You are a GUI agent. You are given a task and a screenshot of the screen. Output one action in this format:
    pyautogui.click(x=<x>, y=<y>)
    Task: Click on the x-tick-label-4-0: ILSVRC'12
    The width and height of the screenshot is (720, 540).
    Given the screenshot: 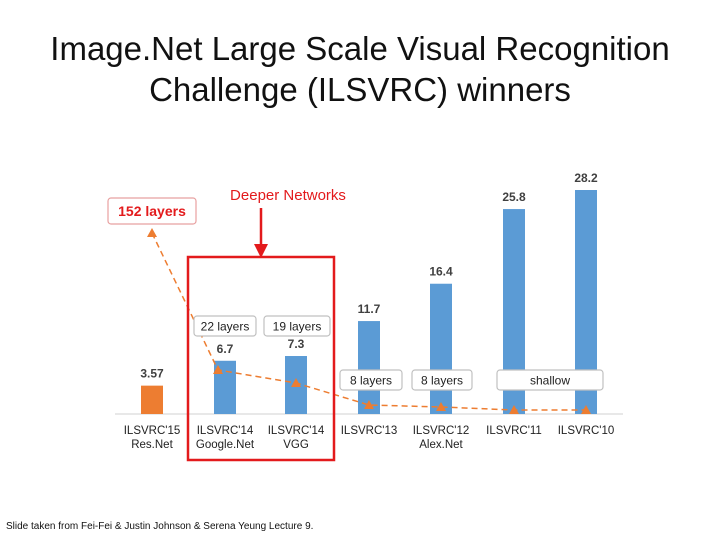 What is the action you would take?
    pyautogui.click(x=441, y=431)
    